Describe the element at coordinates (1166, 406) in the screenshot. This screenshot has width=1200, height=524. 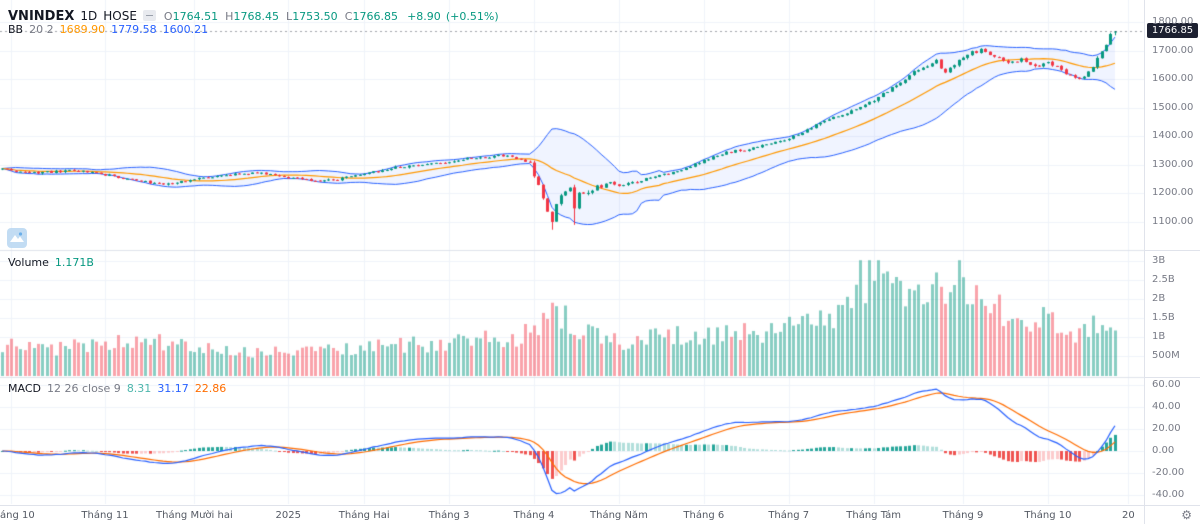
I see `macd-tick-label: 40.00` at that location.